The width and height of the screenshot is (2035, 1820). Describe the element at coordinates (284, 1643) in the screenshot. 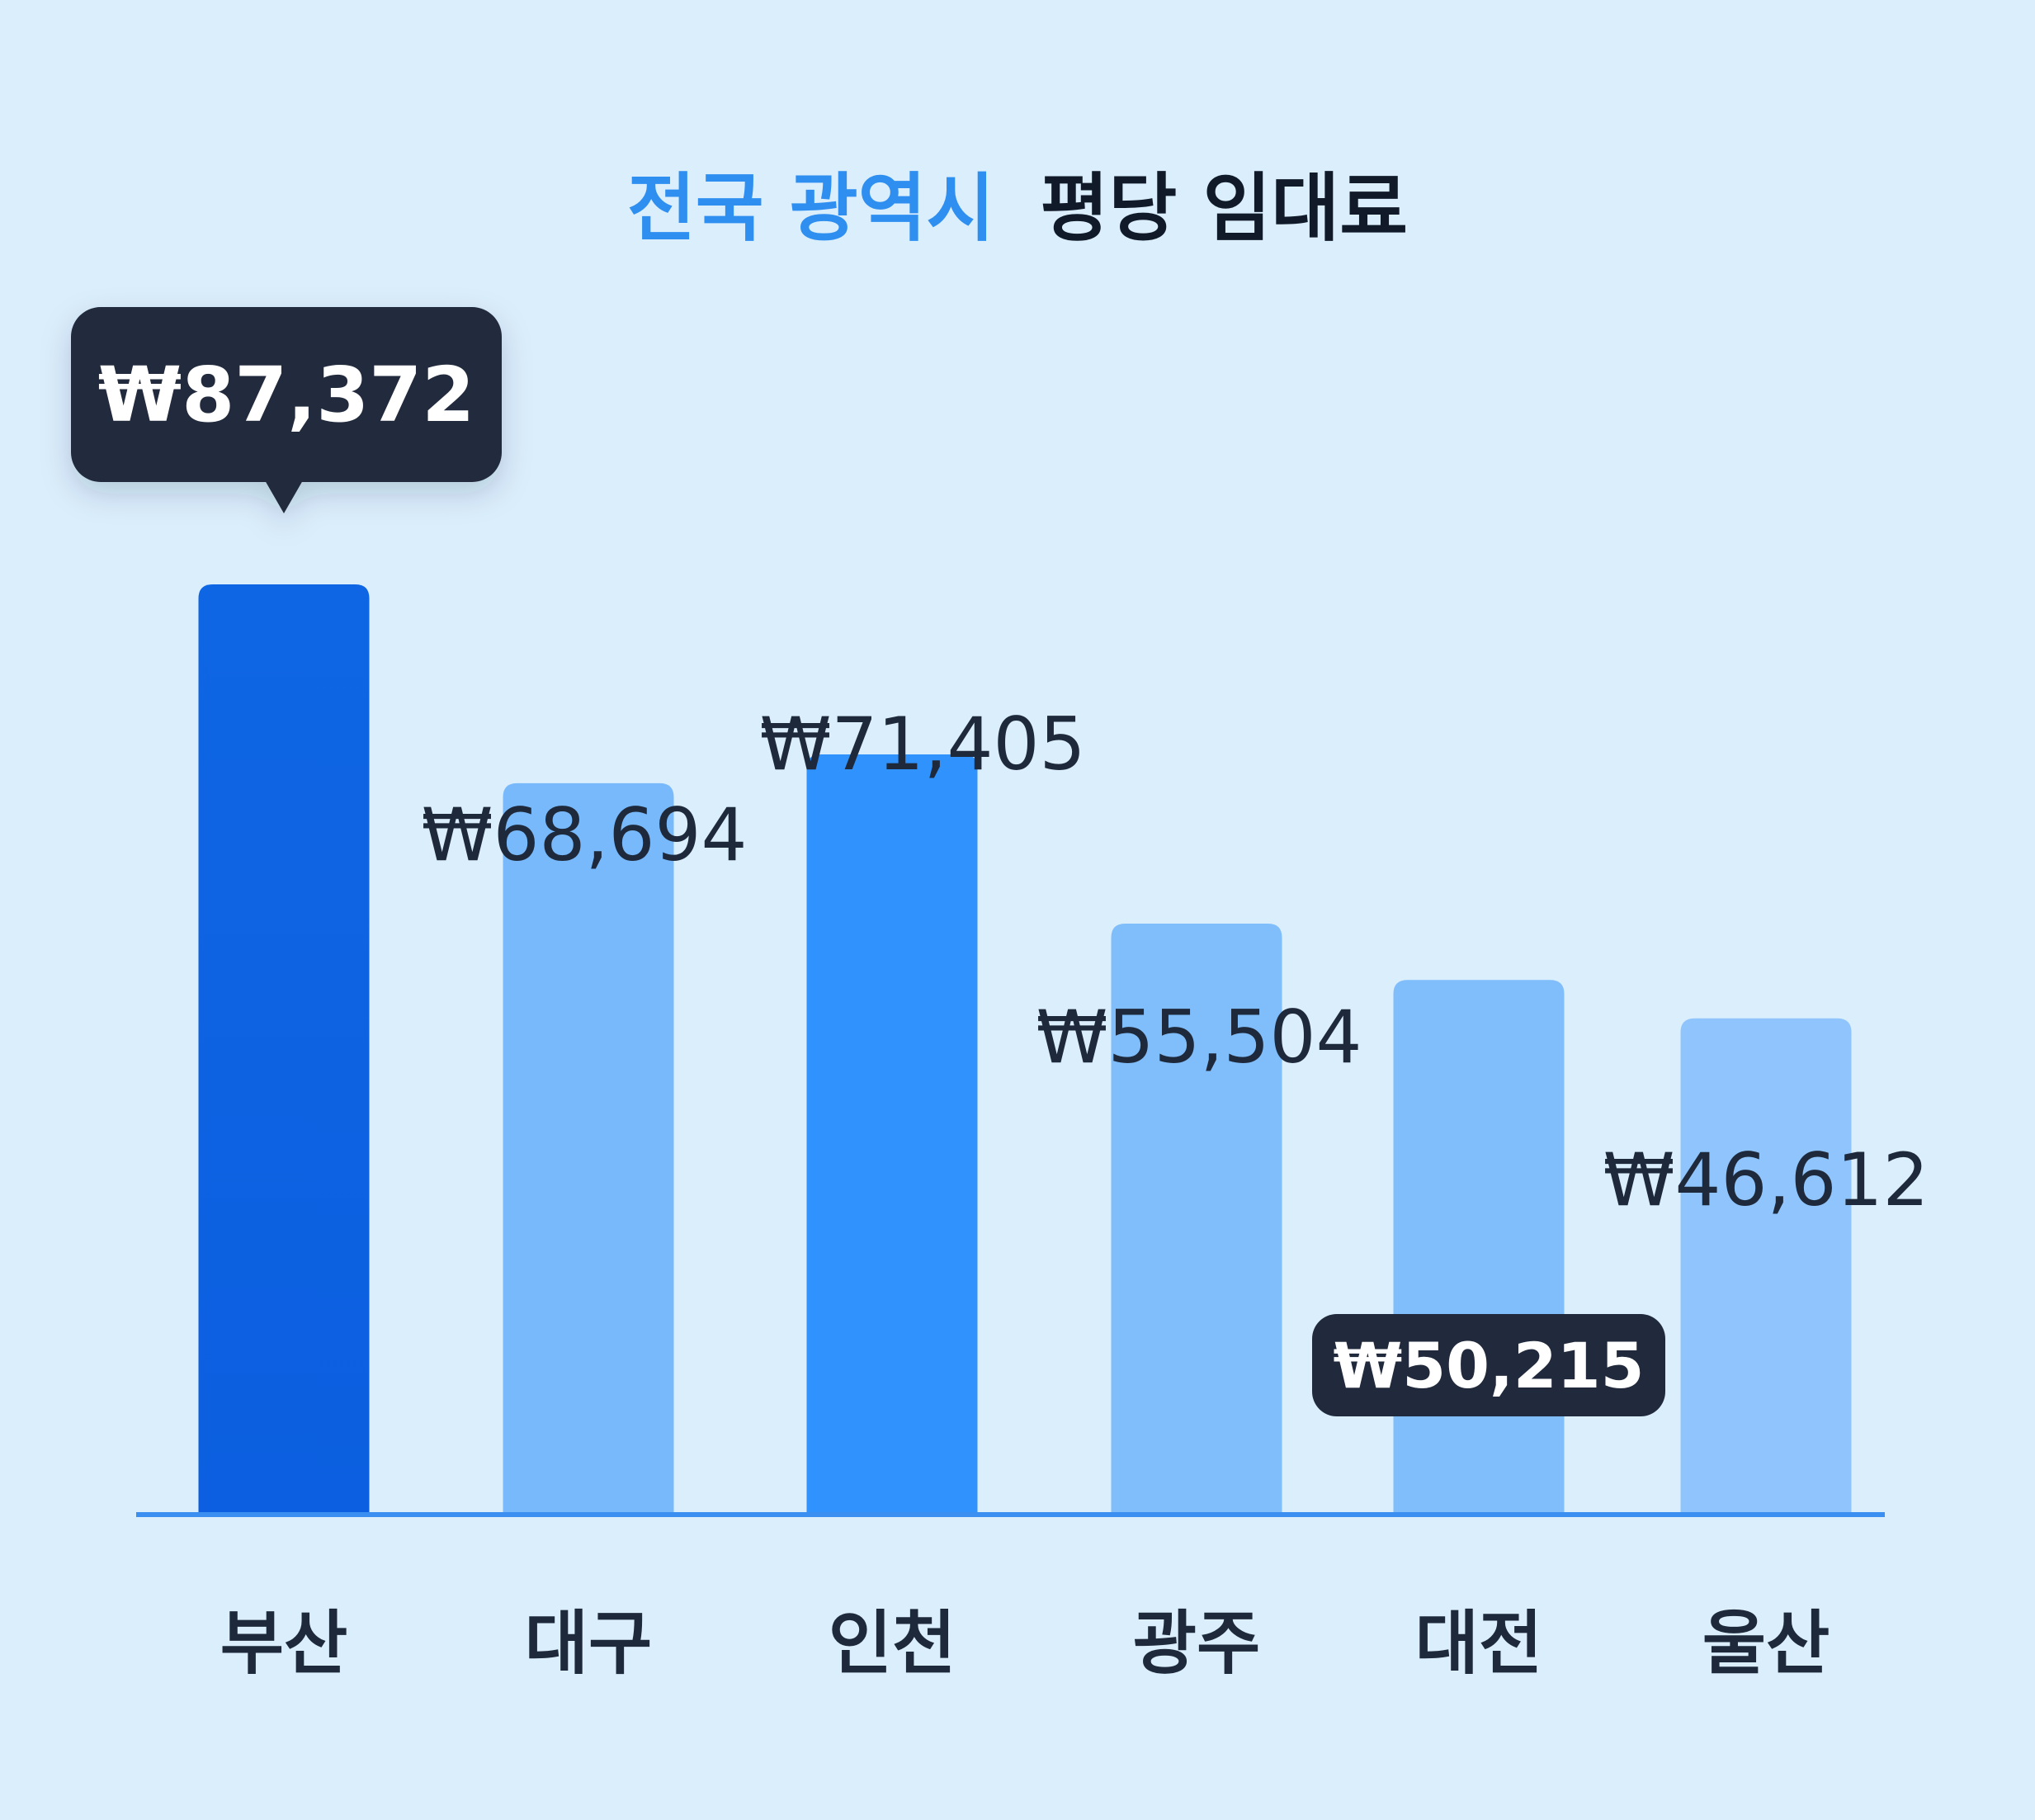

I see `x-tick-label-busan: 부산` at that location.